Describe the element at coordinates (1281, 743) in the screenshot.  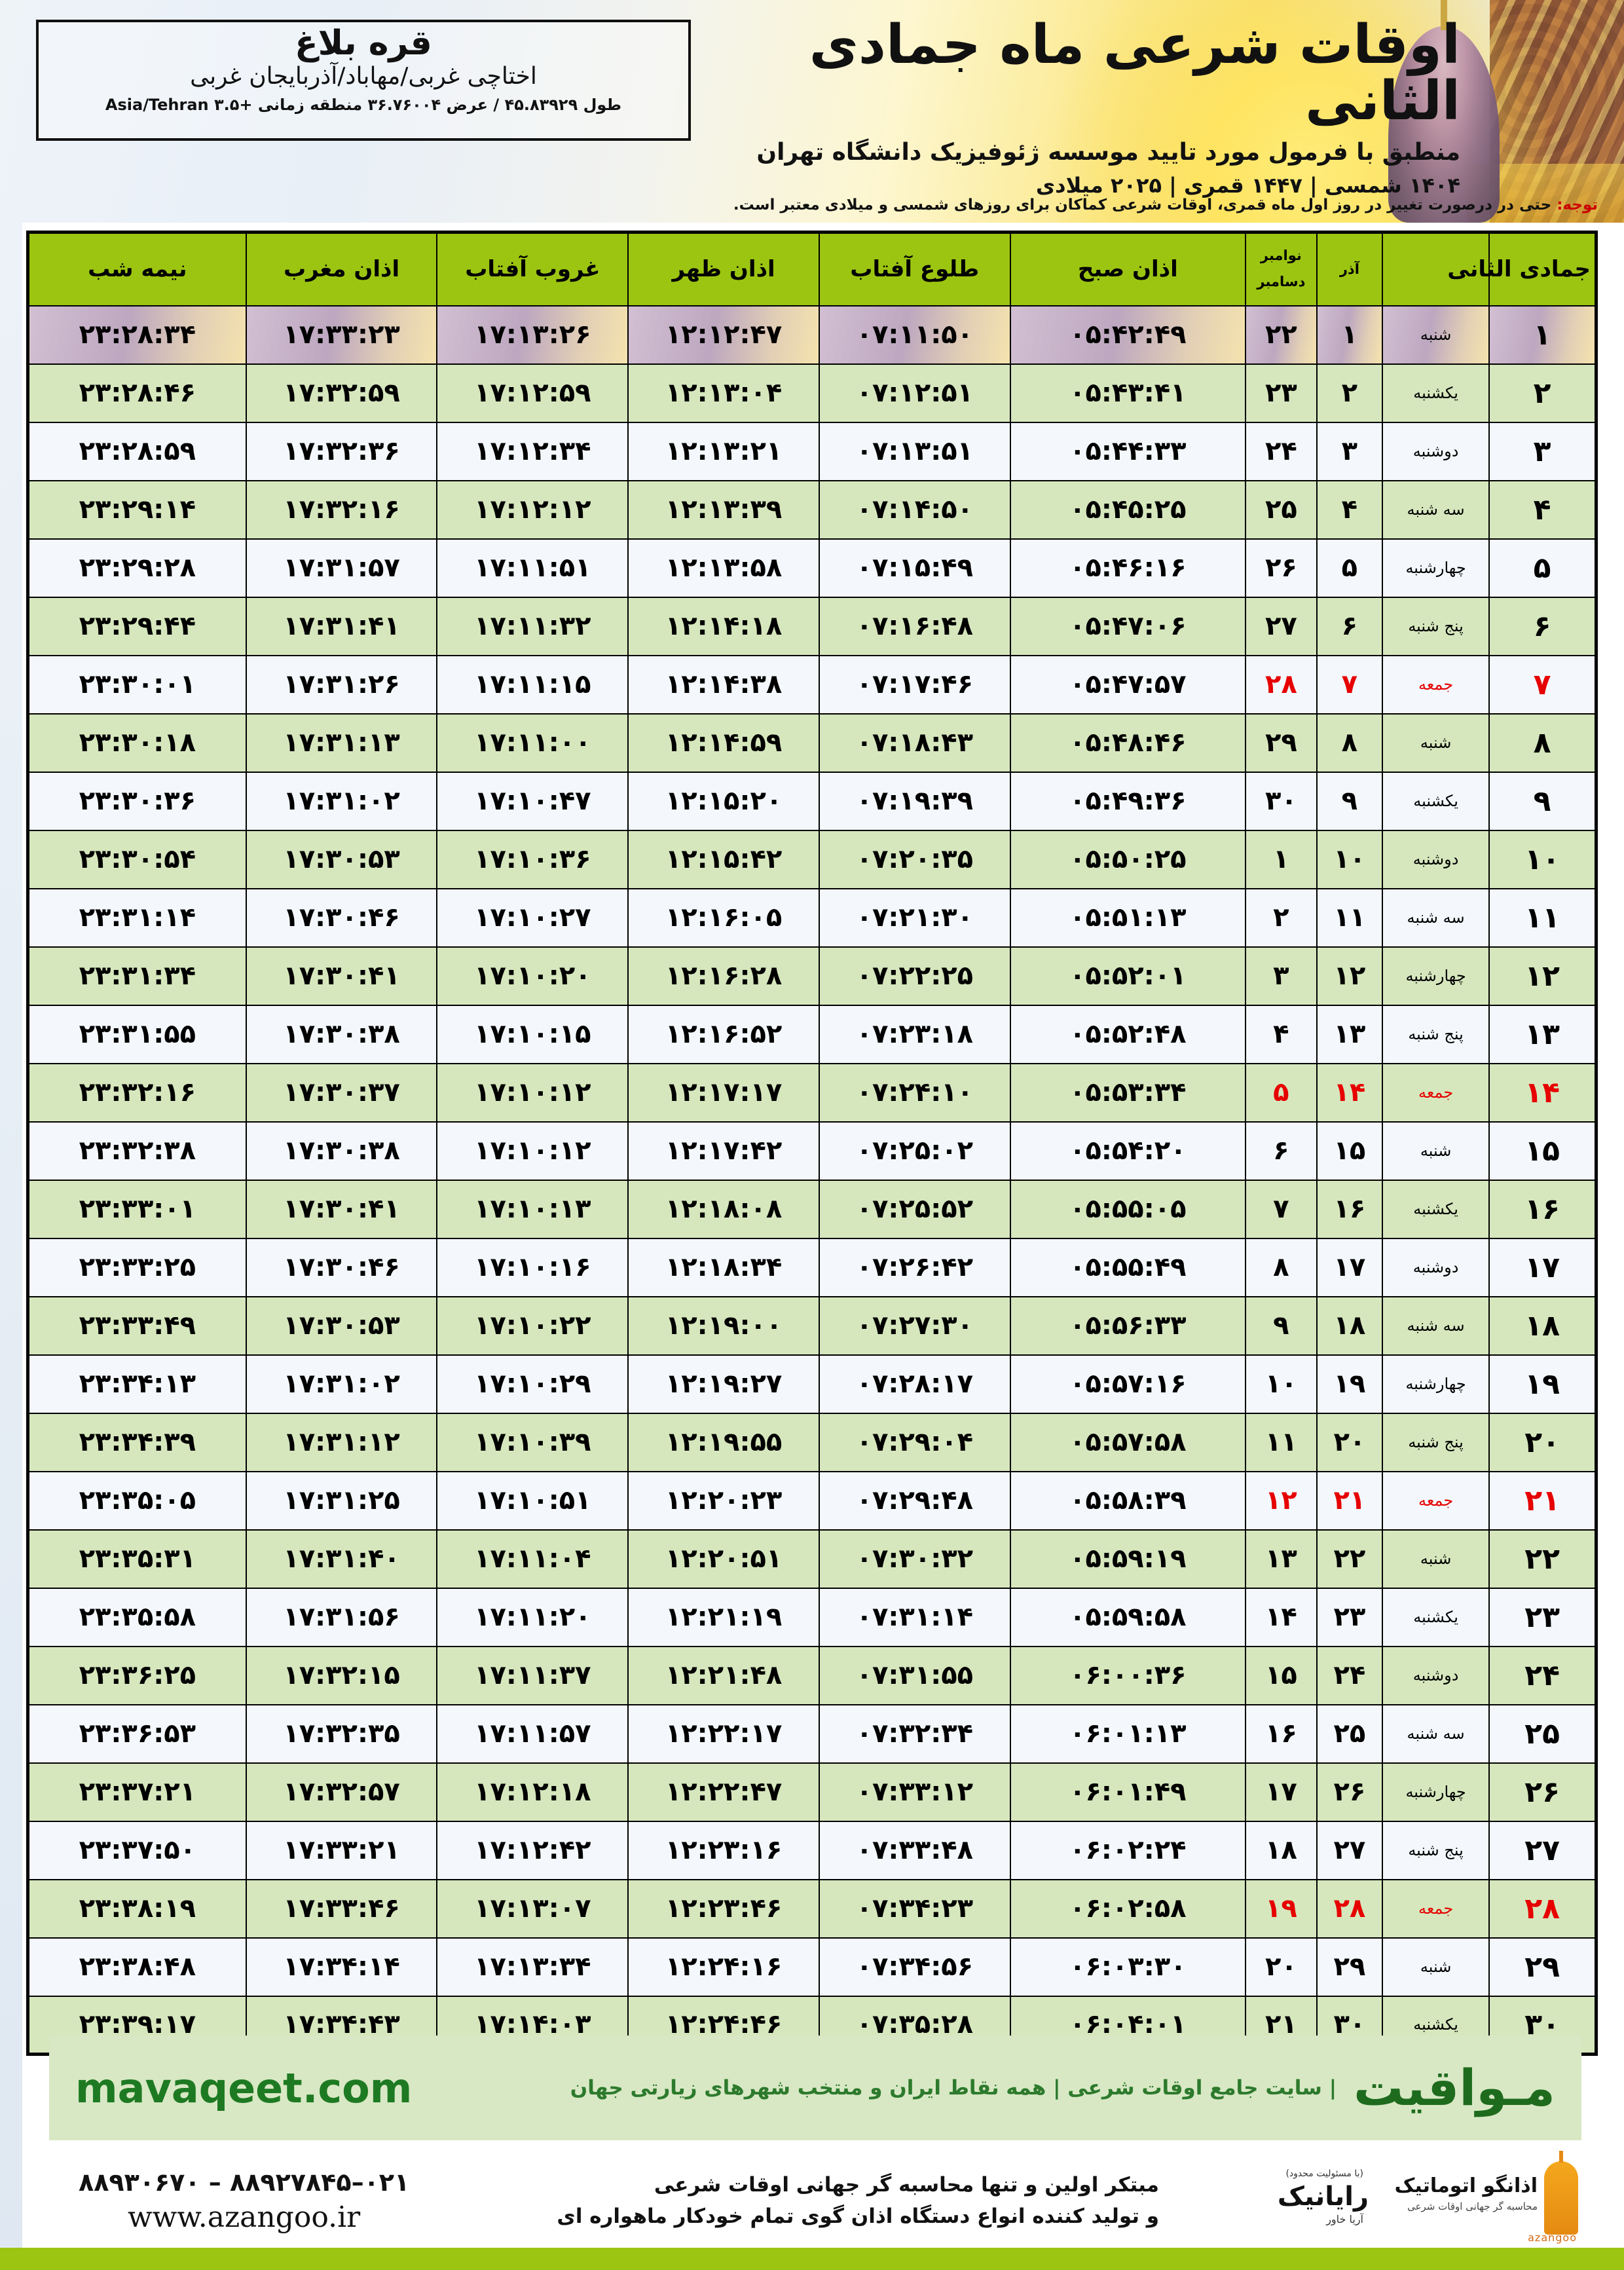
I see `gregorian-day-cell: ۲۹` at that location.